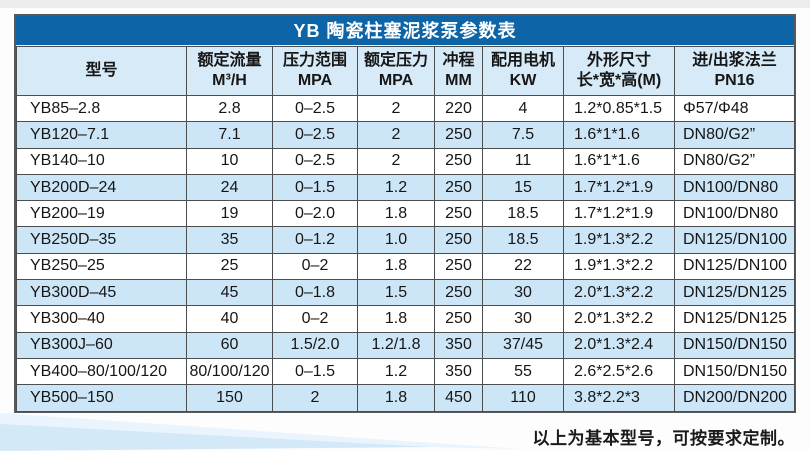 The image size is (810, 451). I want to click on page-top-edge, so click(405, 4).